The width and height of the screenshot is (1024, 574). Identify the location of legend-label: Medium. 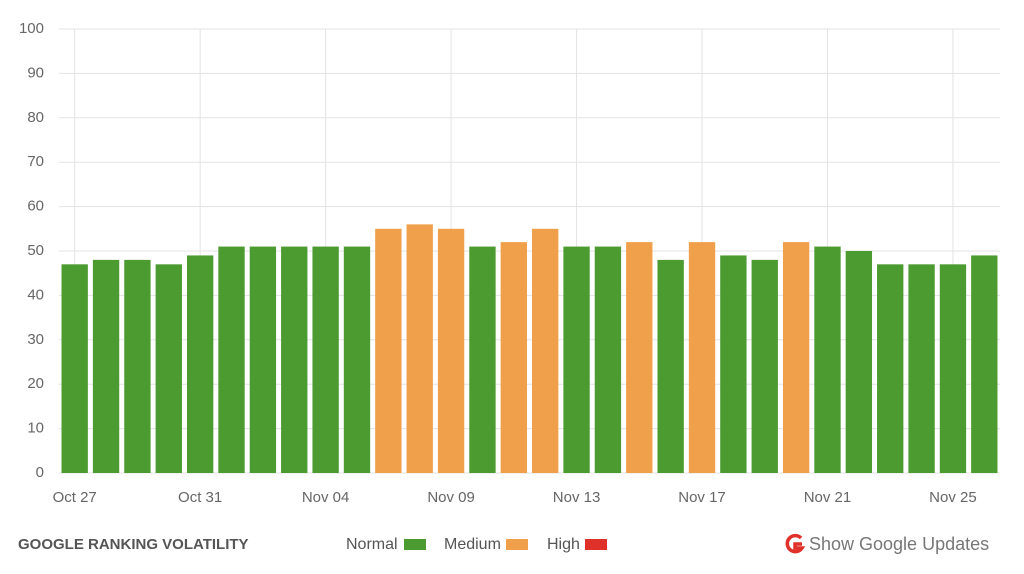
(472, 544).